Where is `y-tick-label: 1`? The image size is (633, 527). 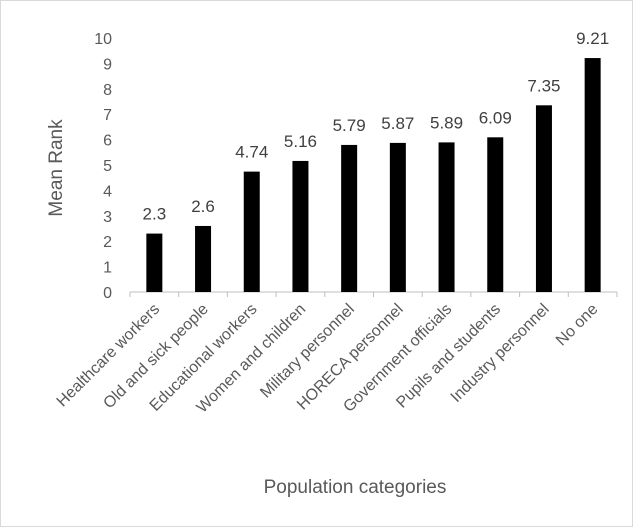
y-tick-label: 1 is located at coordinates (107, 268).